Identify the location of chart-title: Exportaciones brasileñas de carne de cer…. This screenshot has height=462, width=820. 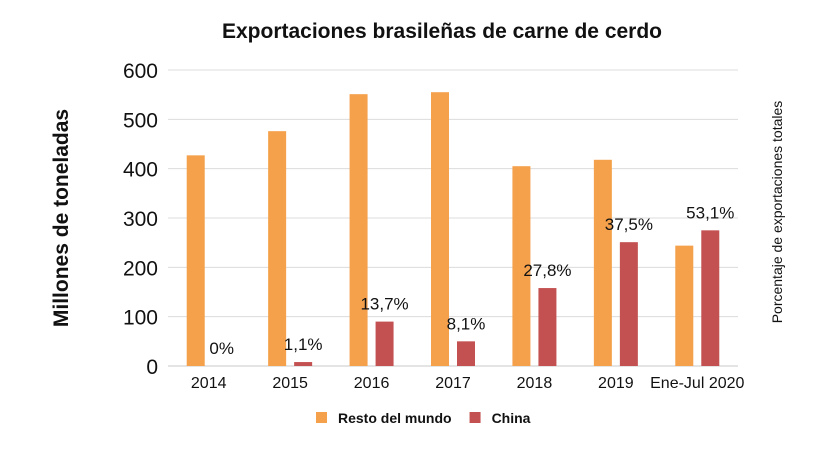
(442, 31).